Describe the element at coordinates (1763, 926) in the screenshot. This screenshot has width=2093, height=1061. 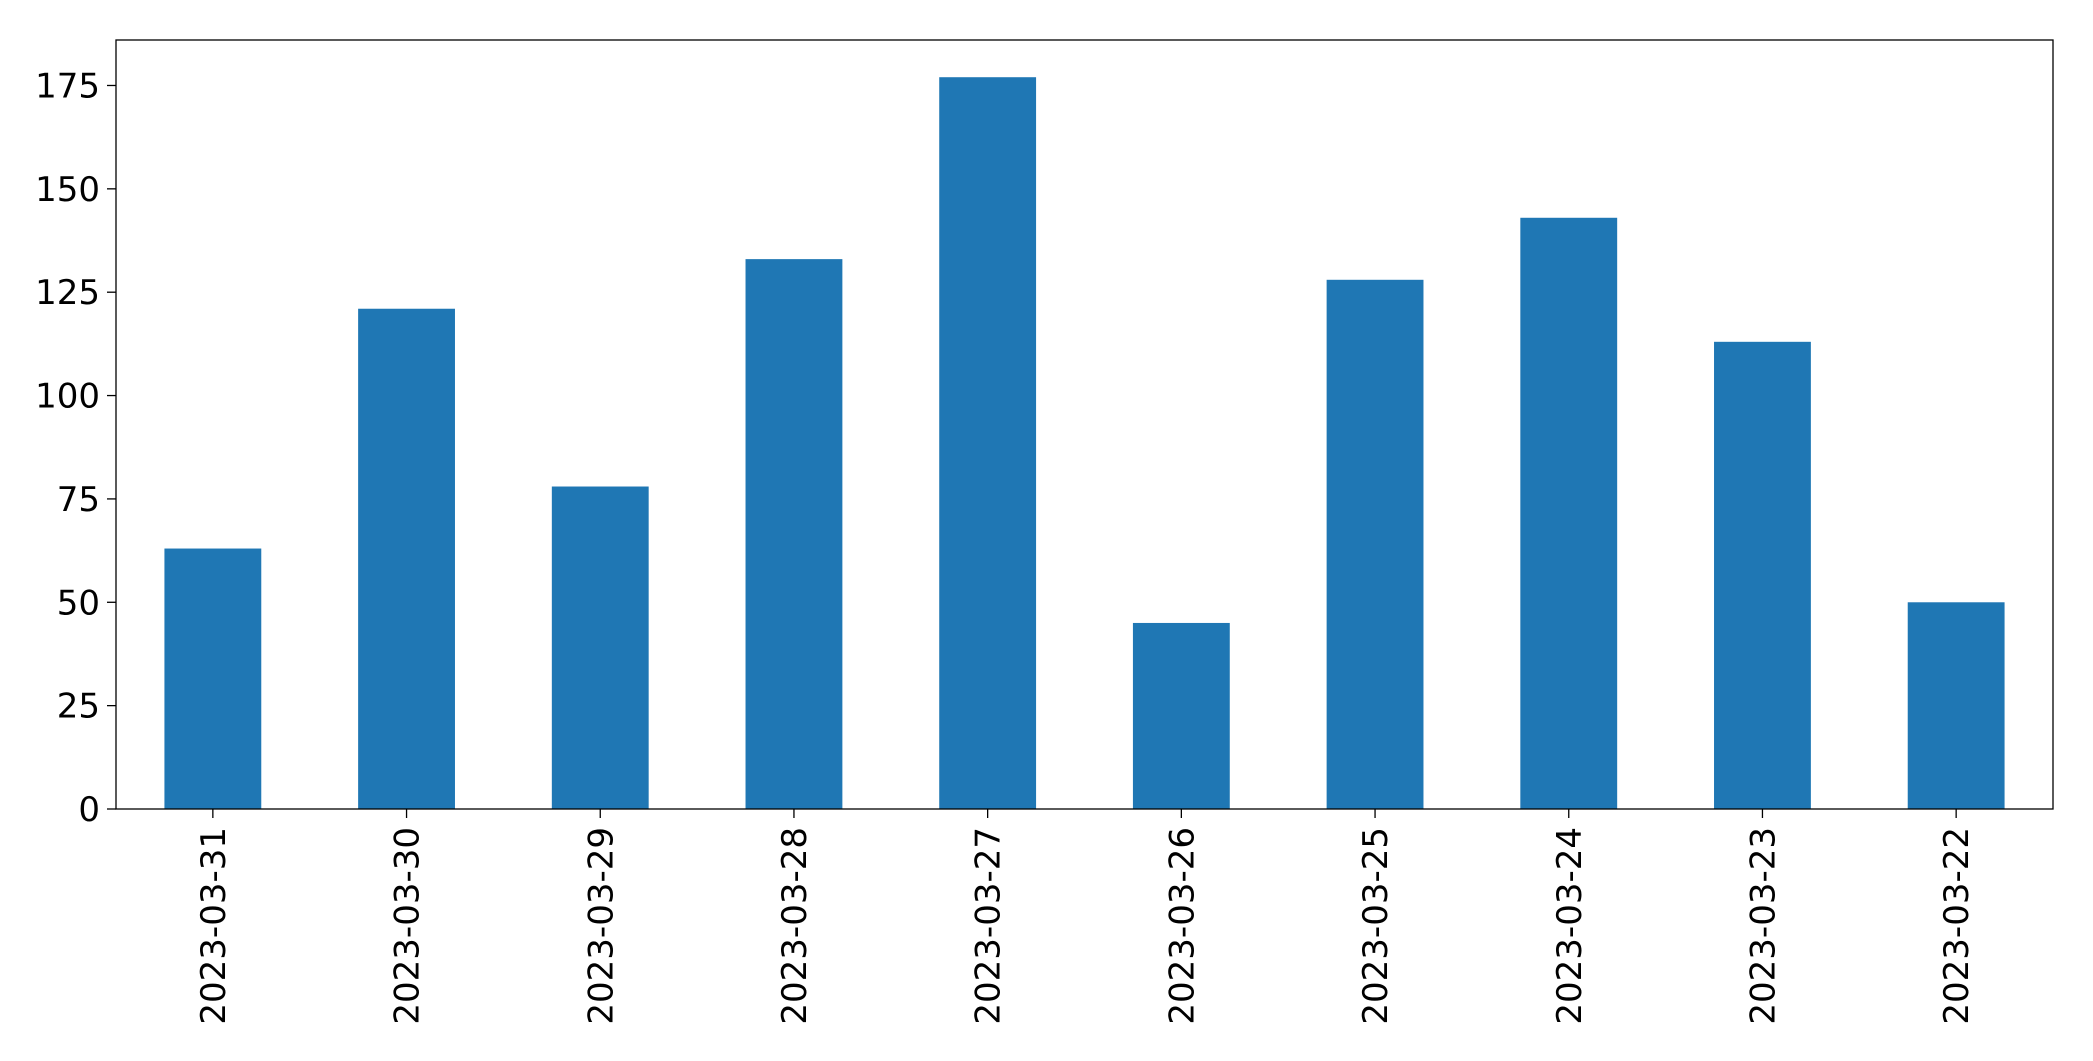
I see `x-tick-label: 2023-03-23` at that location.